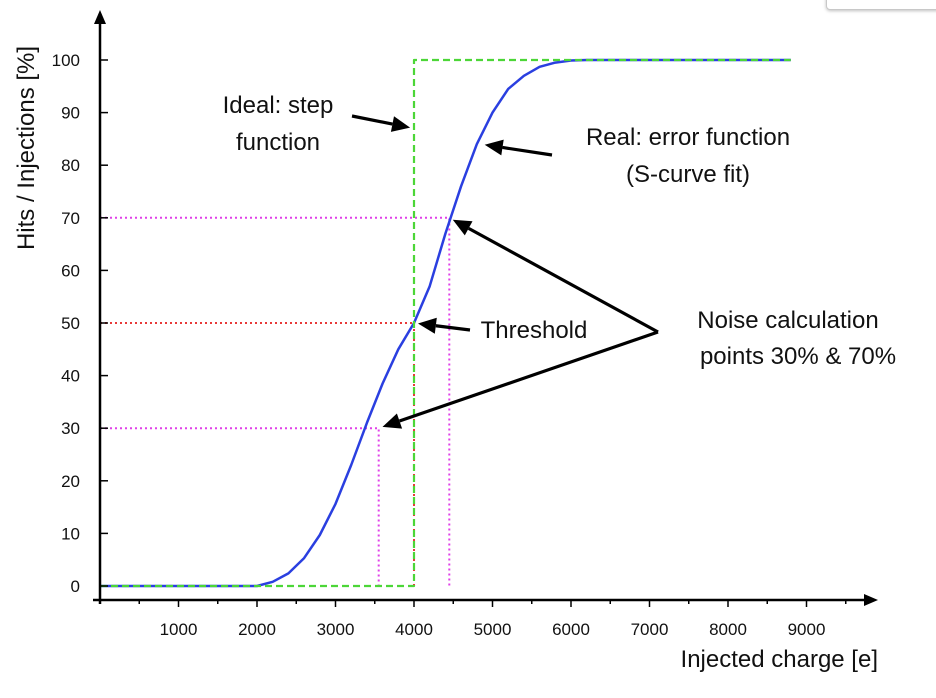  I want to click on x-tick-label: 1000, so click(179, 629).